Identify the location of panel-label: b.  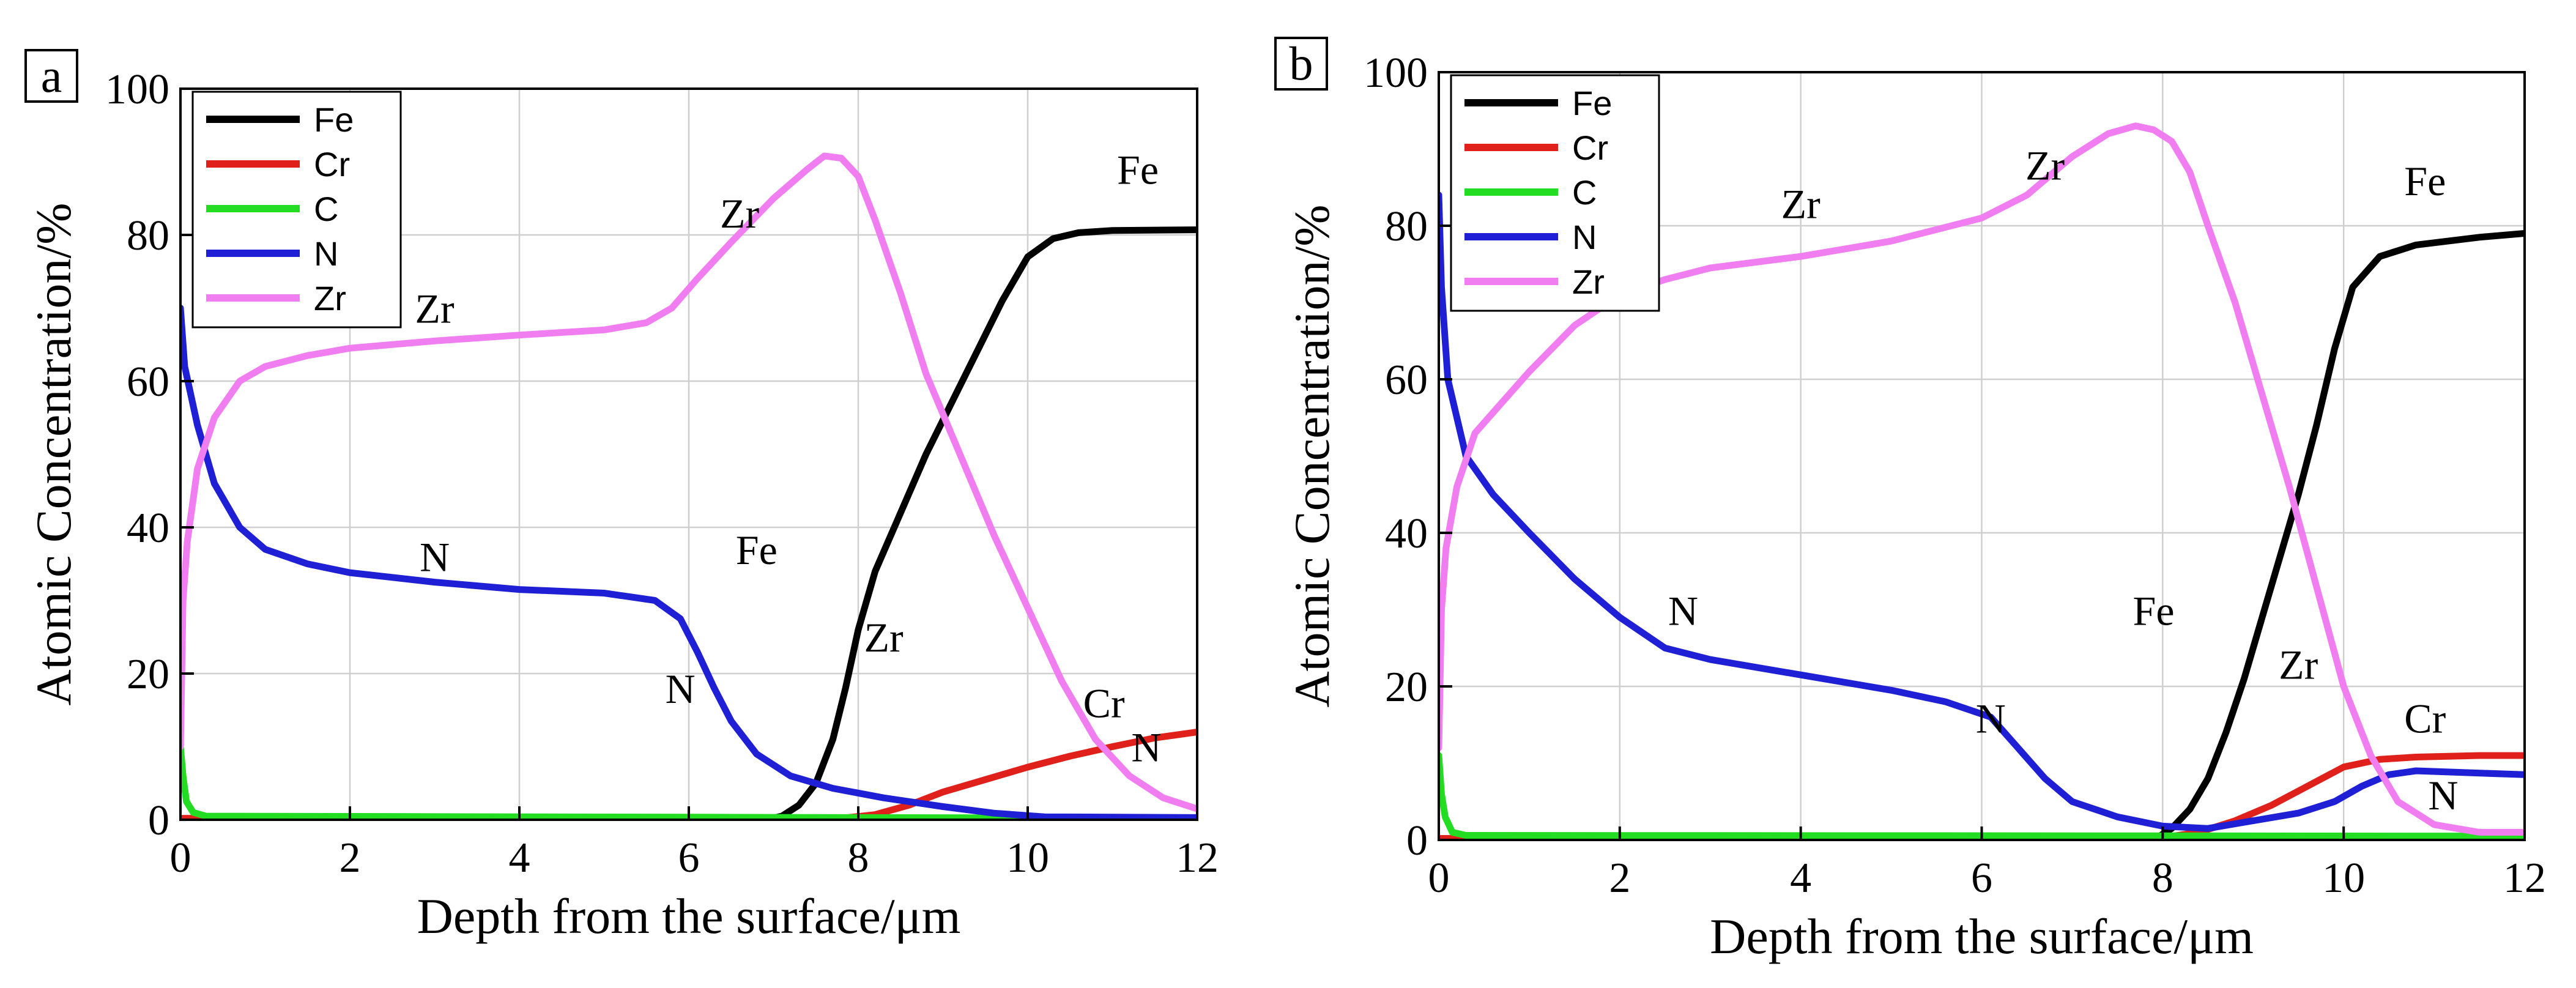
(1301, 63).